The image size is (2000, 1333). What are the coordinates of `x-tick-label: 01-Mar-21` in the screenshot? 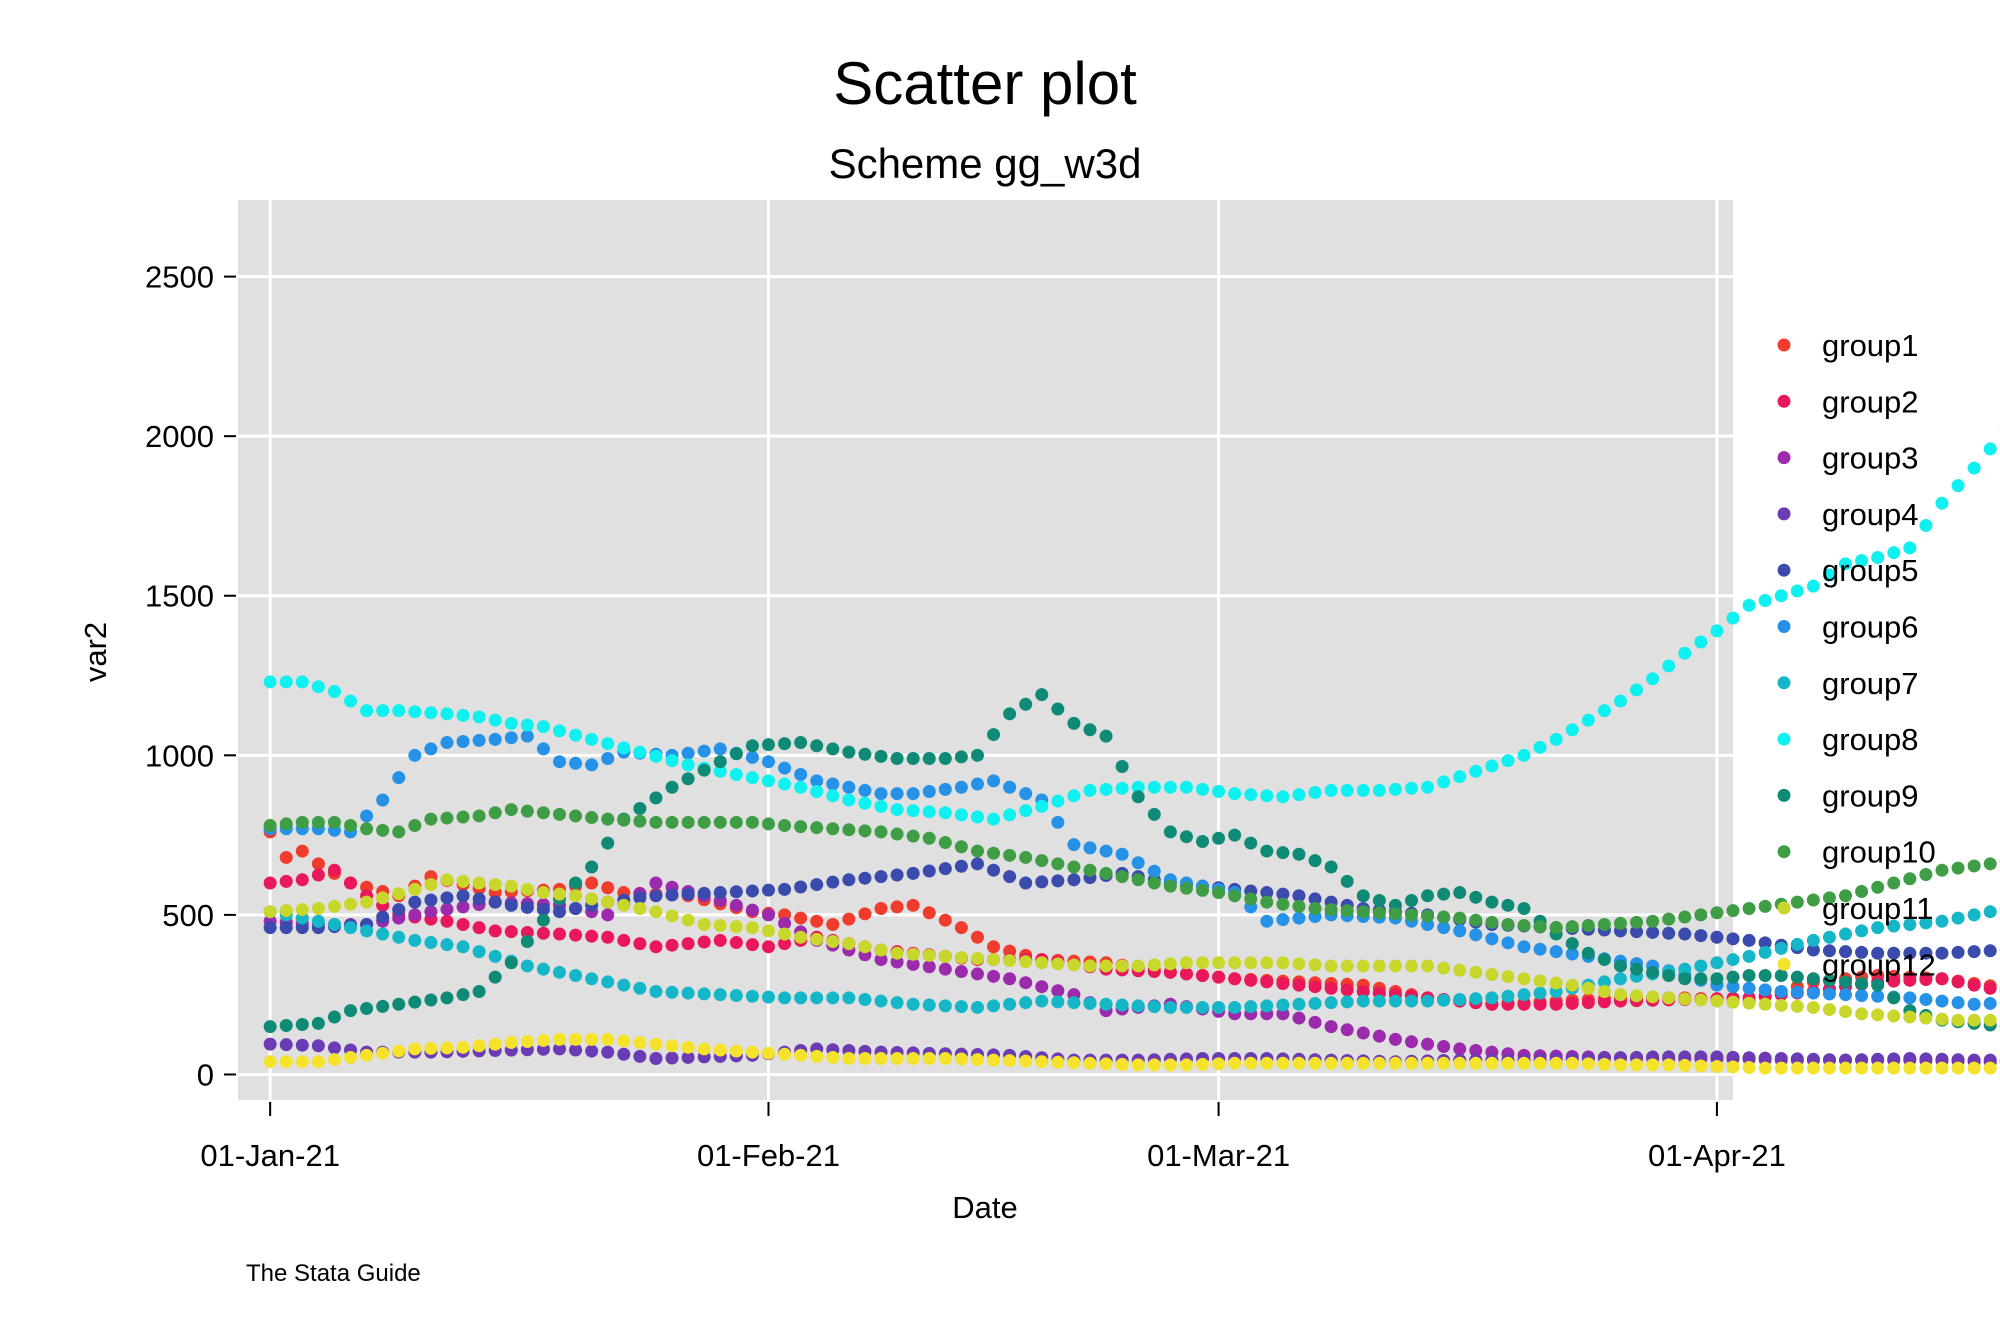 It's located at (1218, 1155).